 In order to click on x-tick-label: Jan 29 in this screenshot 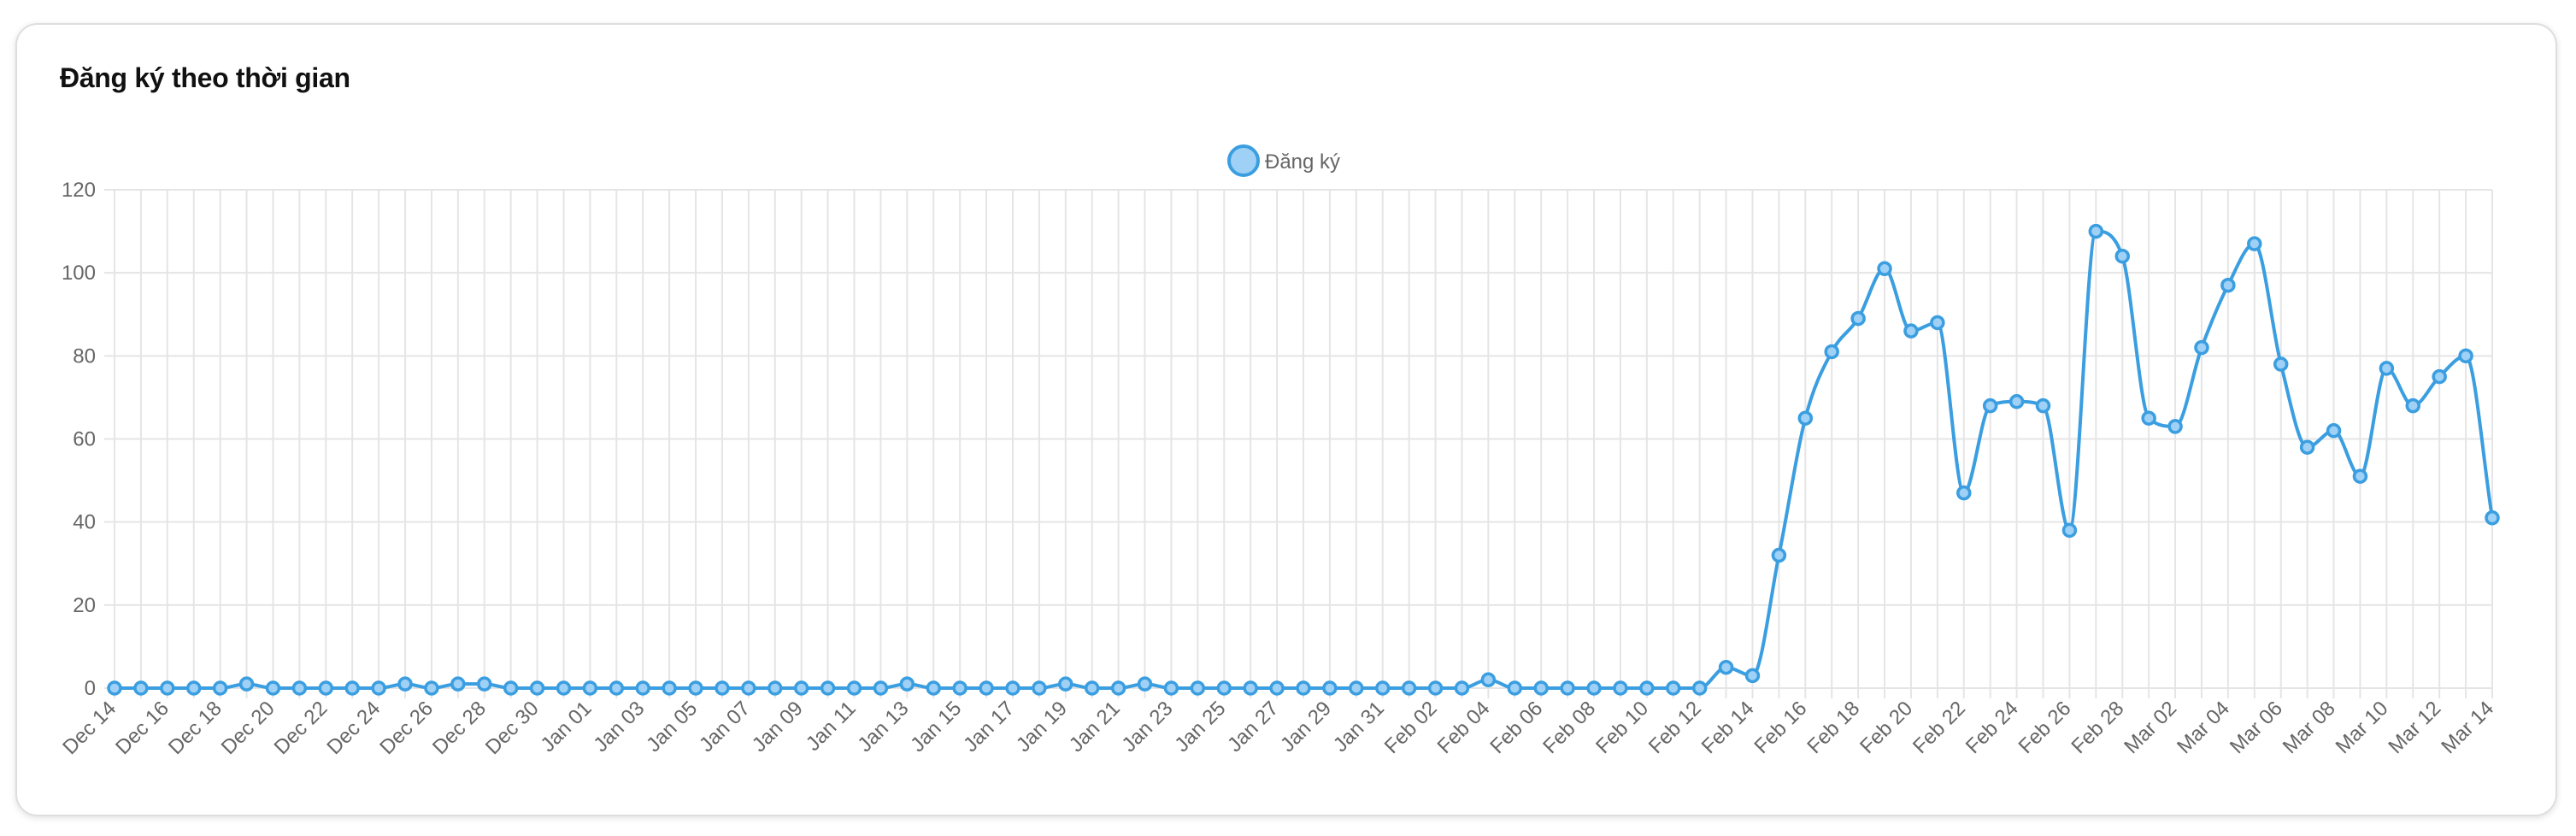, I will do `click(1306, 727)`.